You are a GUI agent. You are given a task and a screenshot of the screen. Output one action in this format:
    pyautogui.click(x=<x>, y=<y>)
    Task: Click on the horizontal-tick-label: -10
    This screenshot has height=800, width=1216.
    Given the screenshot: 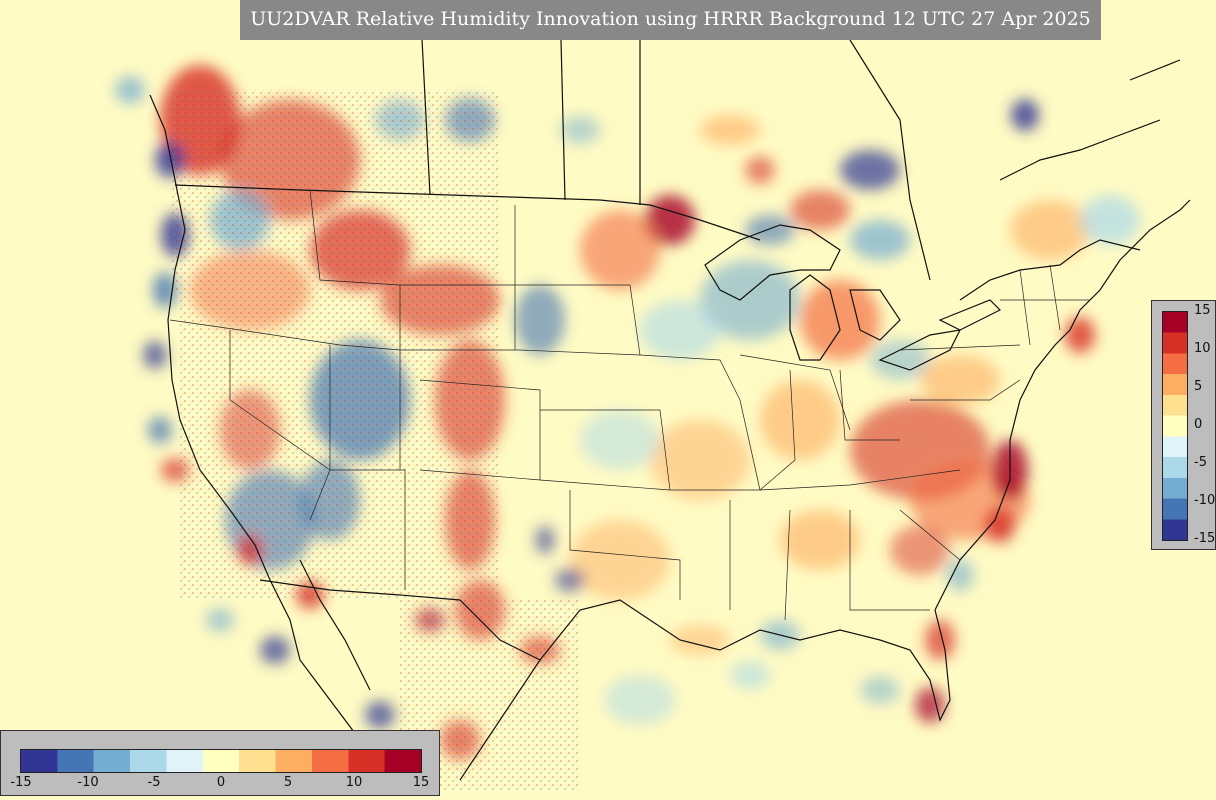 What is the action you would take?
    pyautogui.click(x=88, y=782)
    